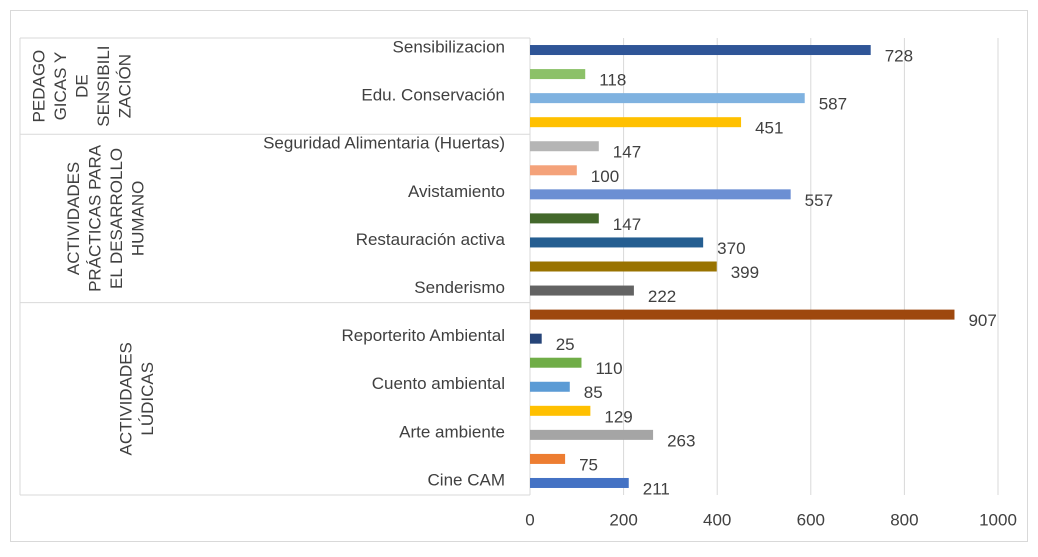  What do you see at coordinates (529, 519) in the screenshot?
I see `x-tick-label: 0` at bounding box center [529, 519].